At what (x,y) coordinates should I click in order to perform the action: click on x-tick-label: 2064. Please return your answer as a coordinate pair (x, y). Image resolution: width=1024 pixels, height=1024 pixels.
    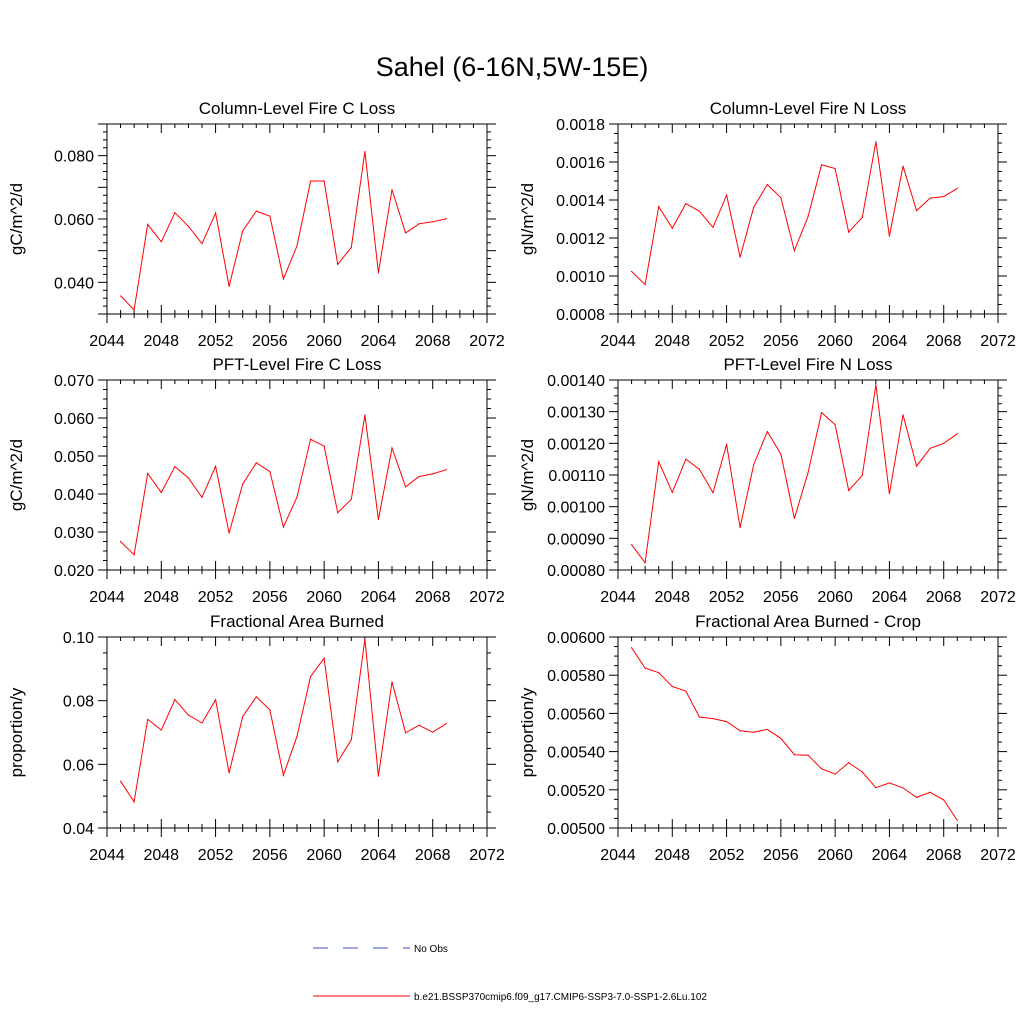
    Looking at the image, I should click on (890, 341).